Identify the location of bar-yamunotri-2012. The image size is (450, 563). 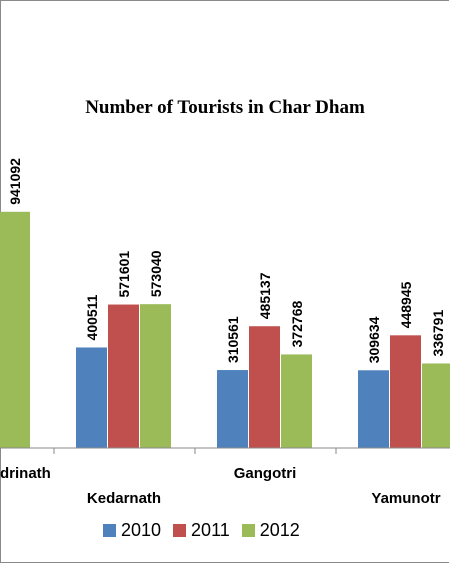
(436, 405).